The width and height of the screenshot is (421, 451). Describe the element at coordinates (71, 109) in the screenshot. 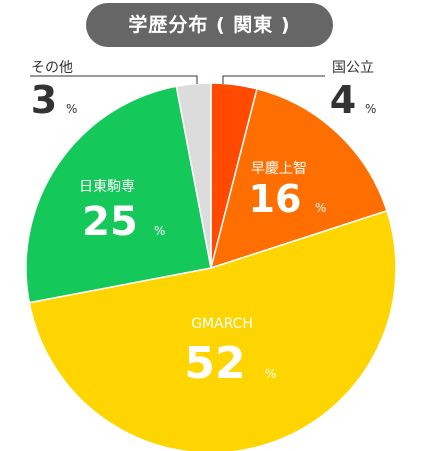

I see `unit-sonota: %` at that location.